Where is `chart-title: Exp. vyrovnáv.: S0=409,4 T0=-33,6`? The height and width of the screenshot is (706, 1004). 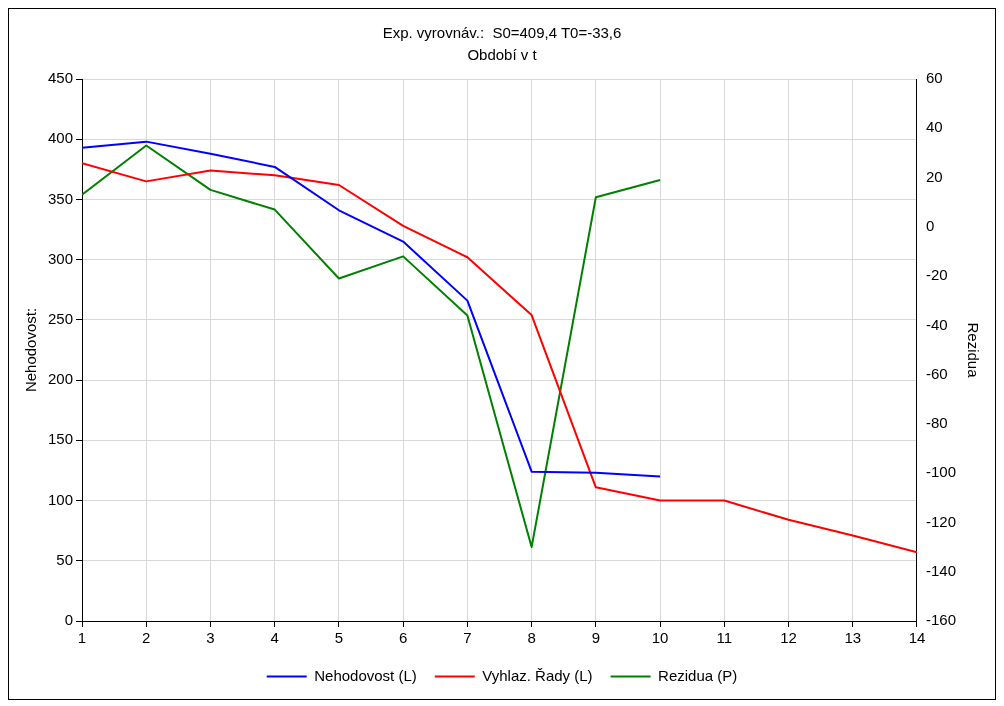 chart-title: Exp. vyrovnáv.: S0=409,4 T0=-33,6 is located at coordinates (502, 33).